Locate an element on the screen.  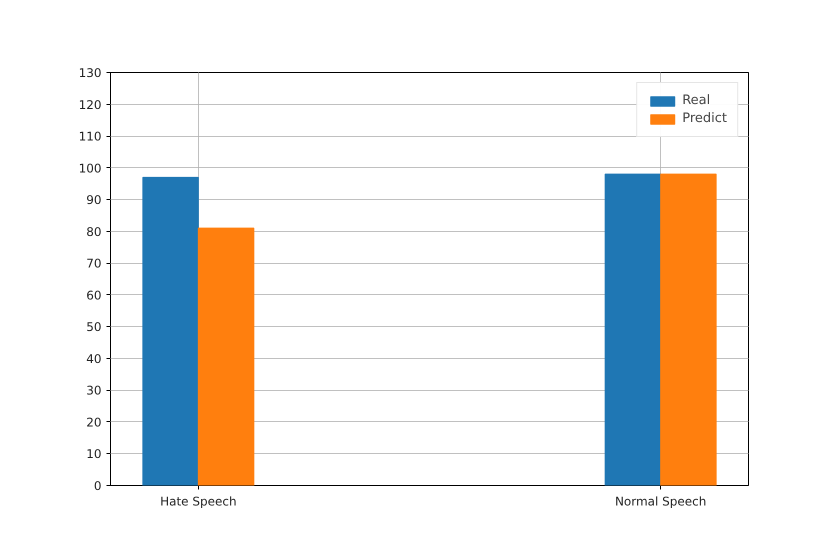
x-tick-label: Normal Speech is located at coordinates (660, 501).